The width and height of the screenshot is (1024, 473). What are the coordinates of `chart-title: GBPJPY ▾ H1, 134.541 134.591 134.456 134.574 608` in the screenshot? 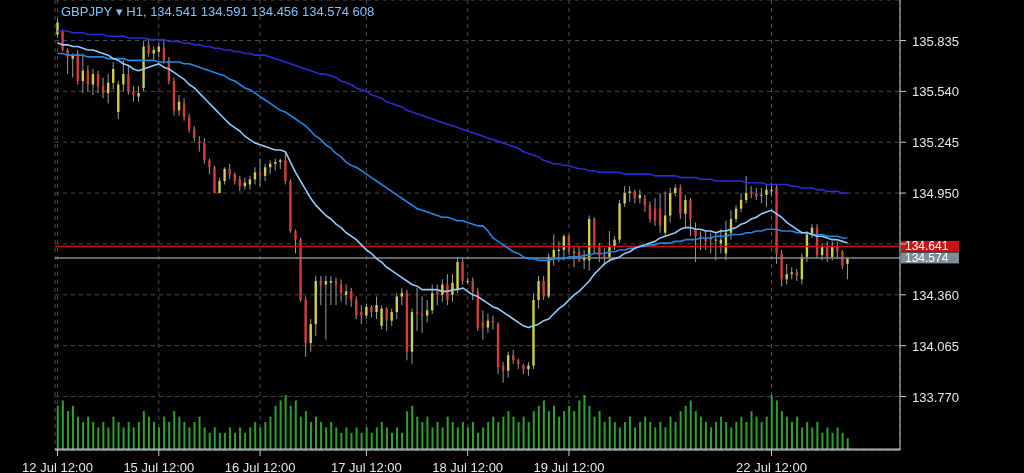 It's located at (218, 11).